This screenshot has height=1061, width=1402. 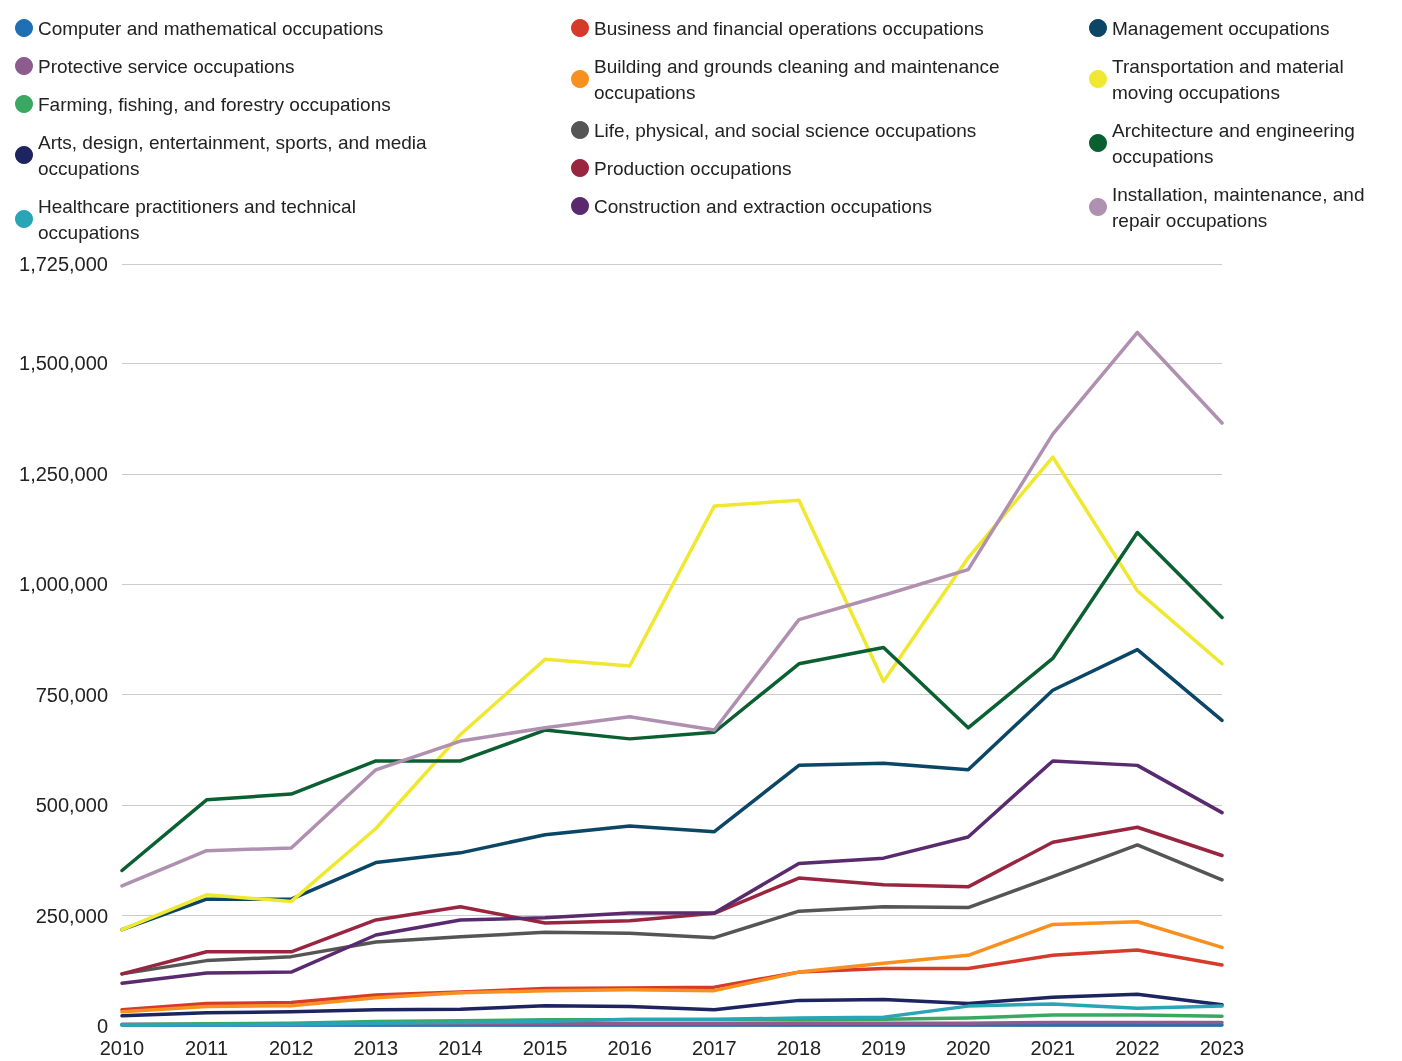 I want to click on y-tick-label: 0, so click(x=102, y=1026).